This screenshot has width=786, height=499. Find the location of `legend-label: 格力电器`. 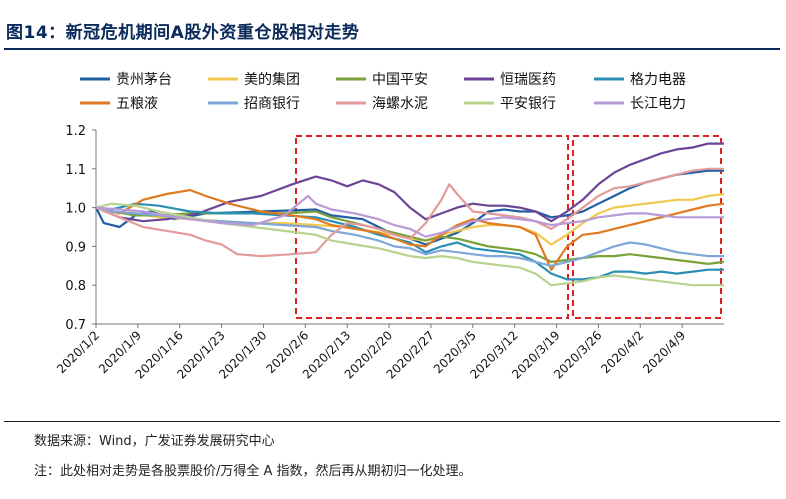

legend-label: 格力电器 is located at coordinates (658, 80).